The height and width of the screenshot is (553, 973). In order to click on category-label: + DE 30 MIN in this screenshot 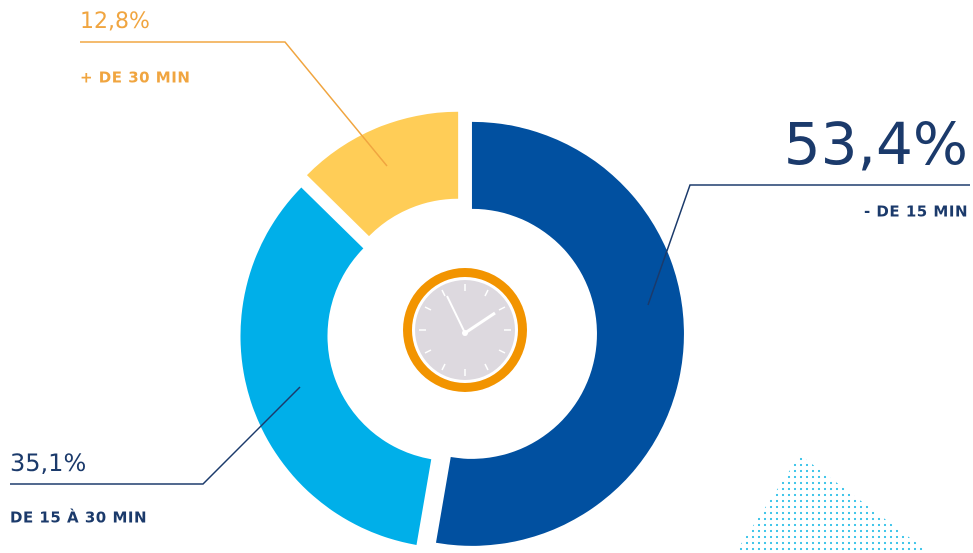, I will do `click(135, 78)`.